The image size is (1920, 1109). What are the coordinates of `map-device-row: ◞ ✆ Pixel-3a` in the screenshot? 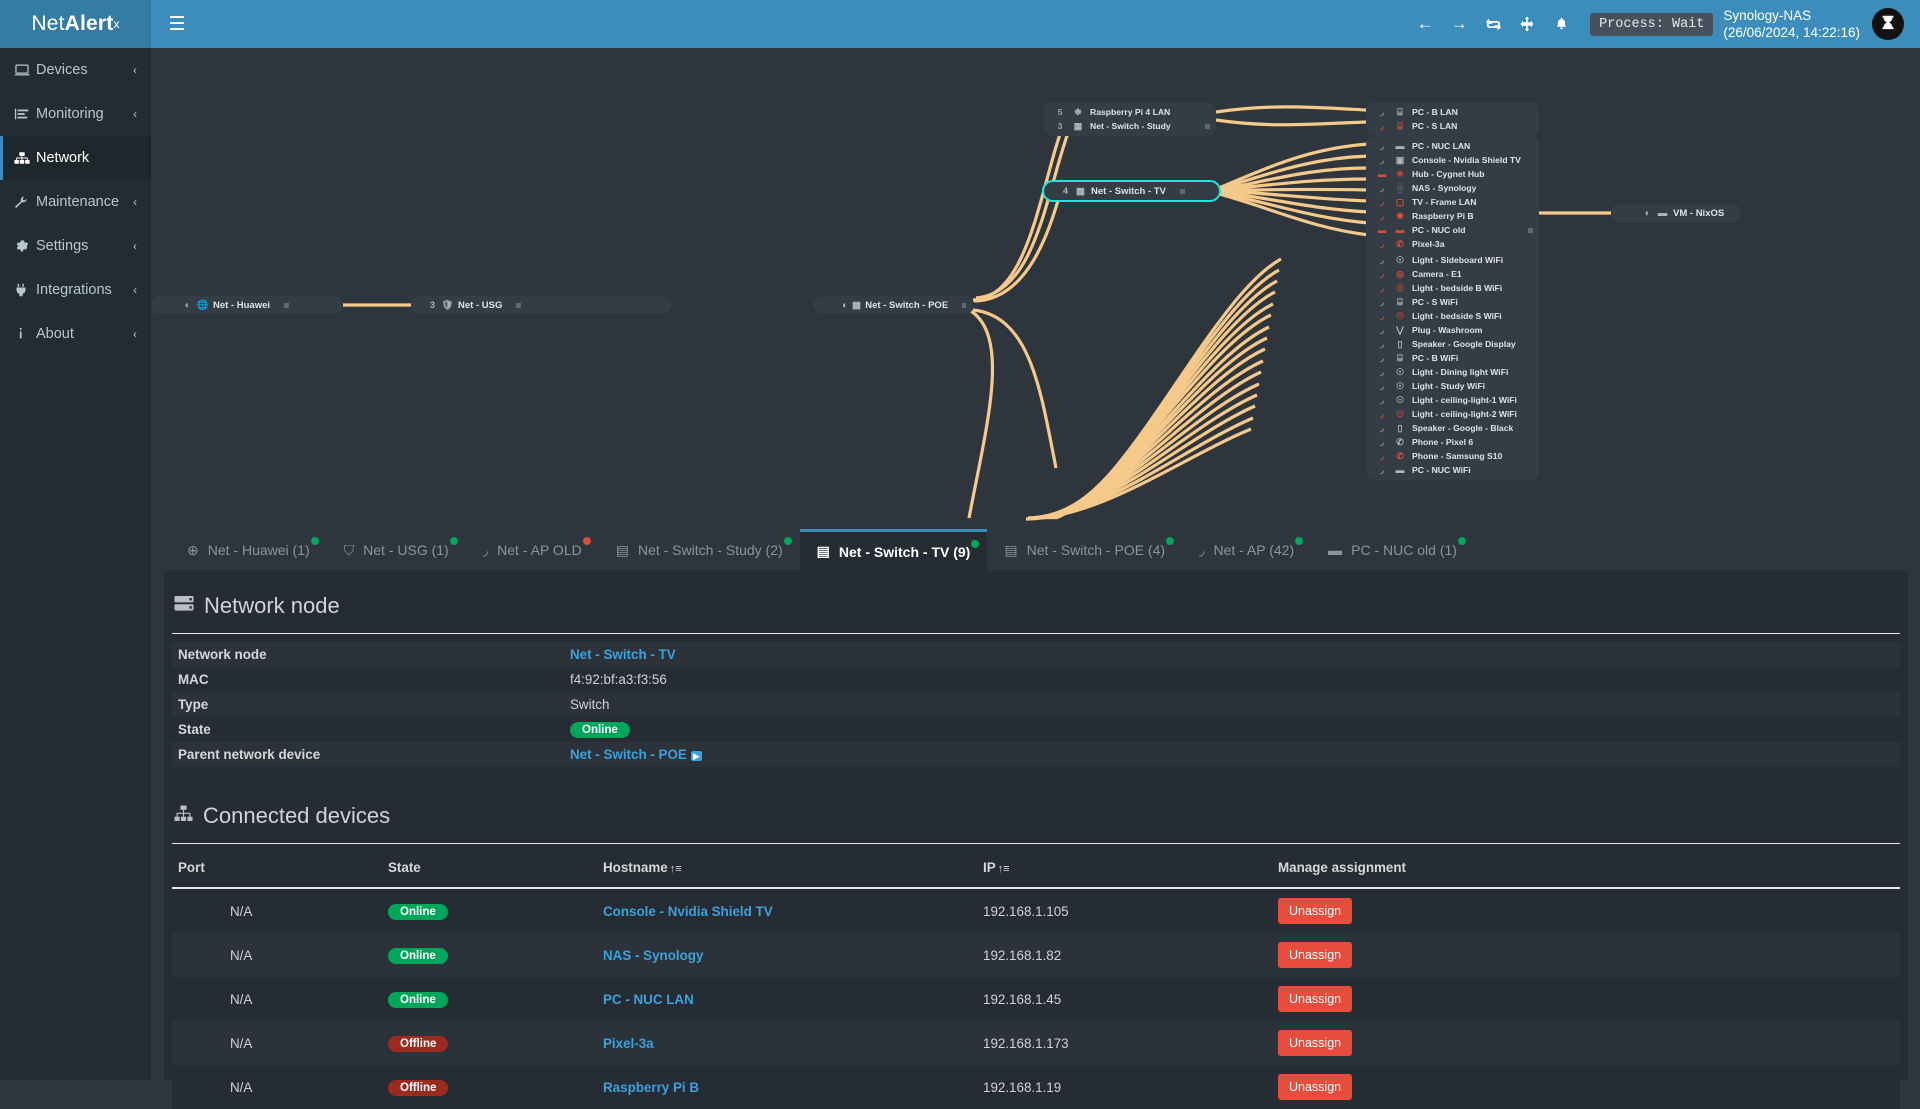 It's located at (1452, 244).